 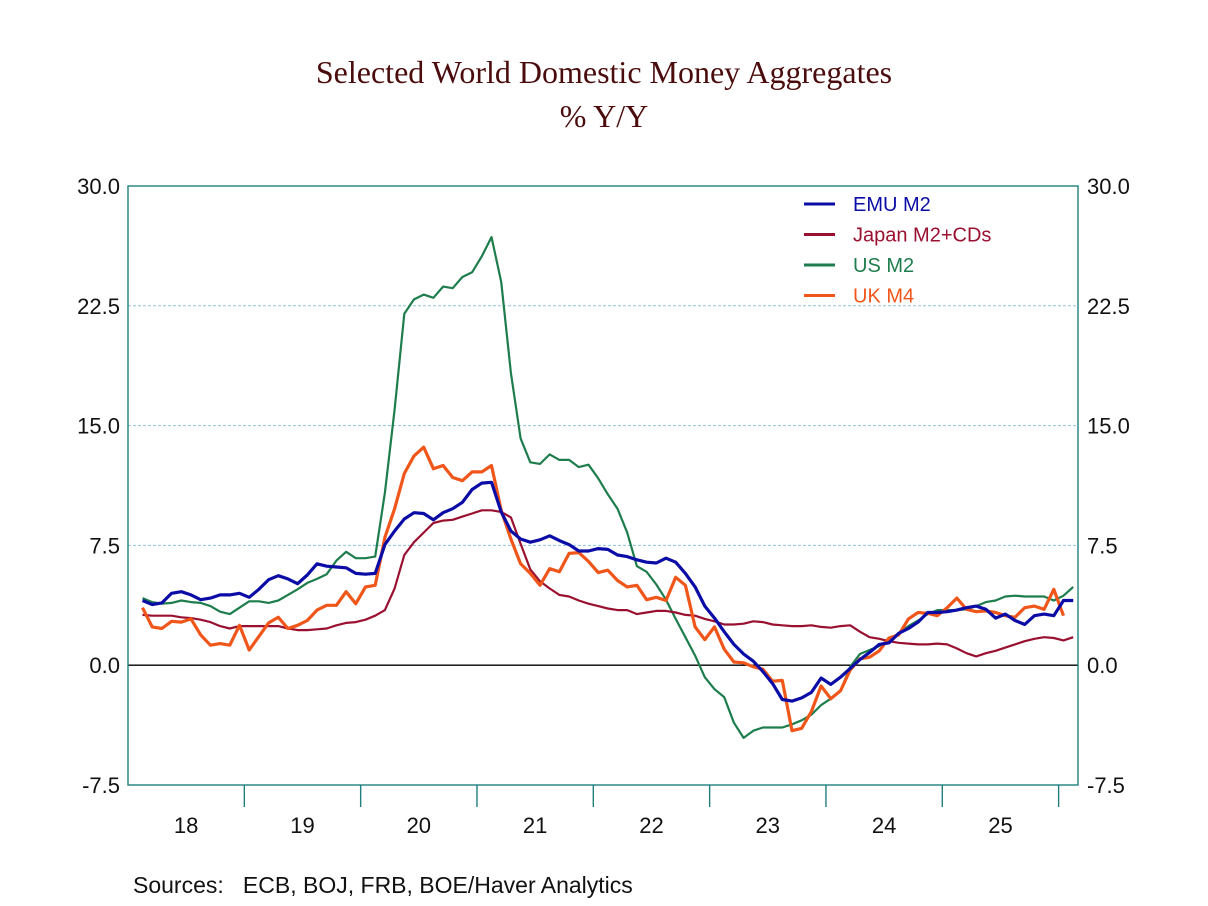 I want to click on y-tick-label-left: 30.0, so click(x=98, y=186).